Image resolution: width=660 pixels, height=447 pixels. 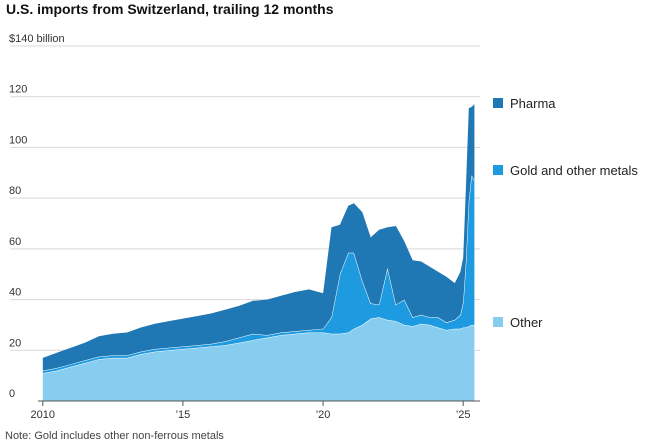 I want to click on x-tick-label-2025: ’25, so click(x=463, y=415).